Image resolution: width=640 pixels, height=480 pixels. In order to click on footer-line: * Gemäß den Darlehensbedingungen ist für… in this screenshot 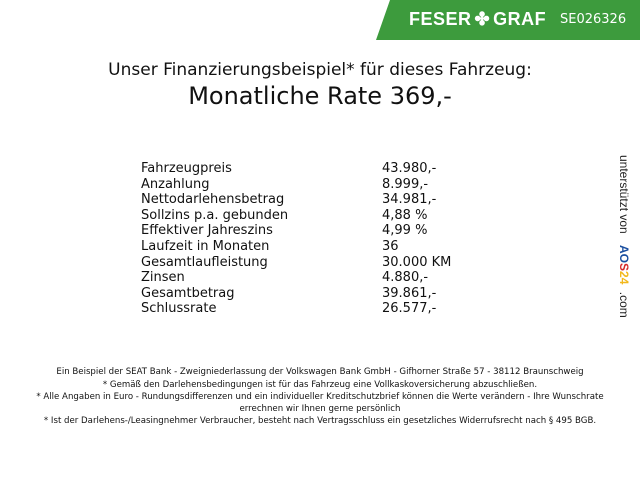, I will do `click(320, 384)`.